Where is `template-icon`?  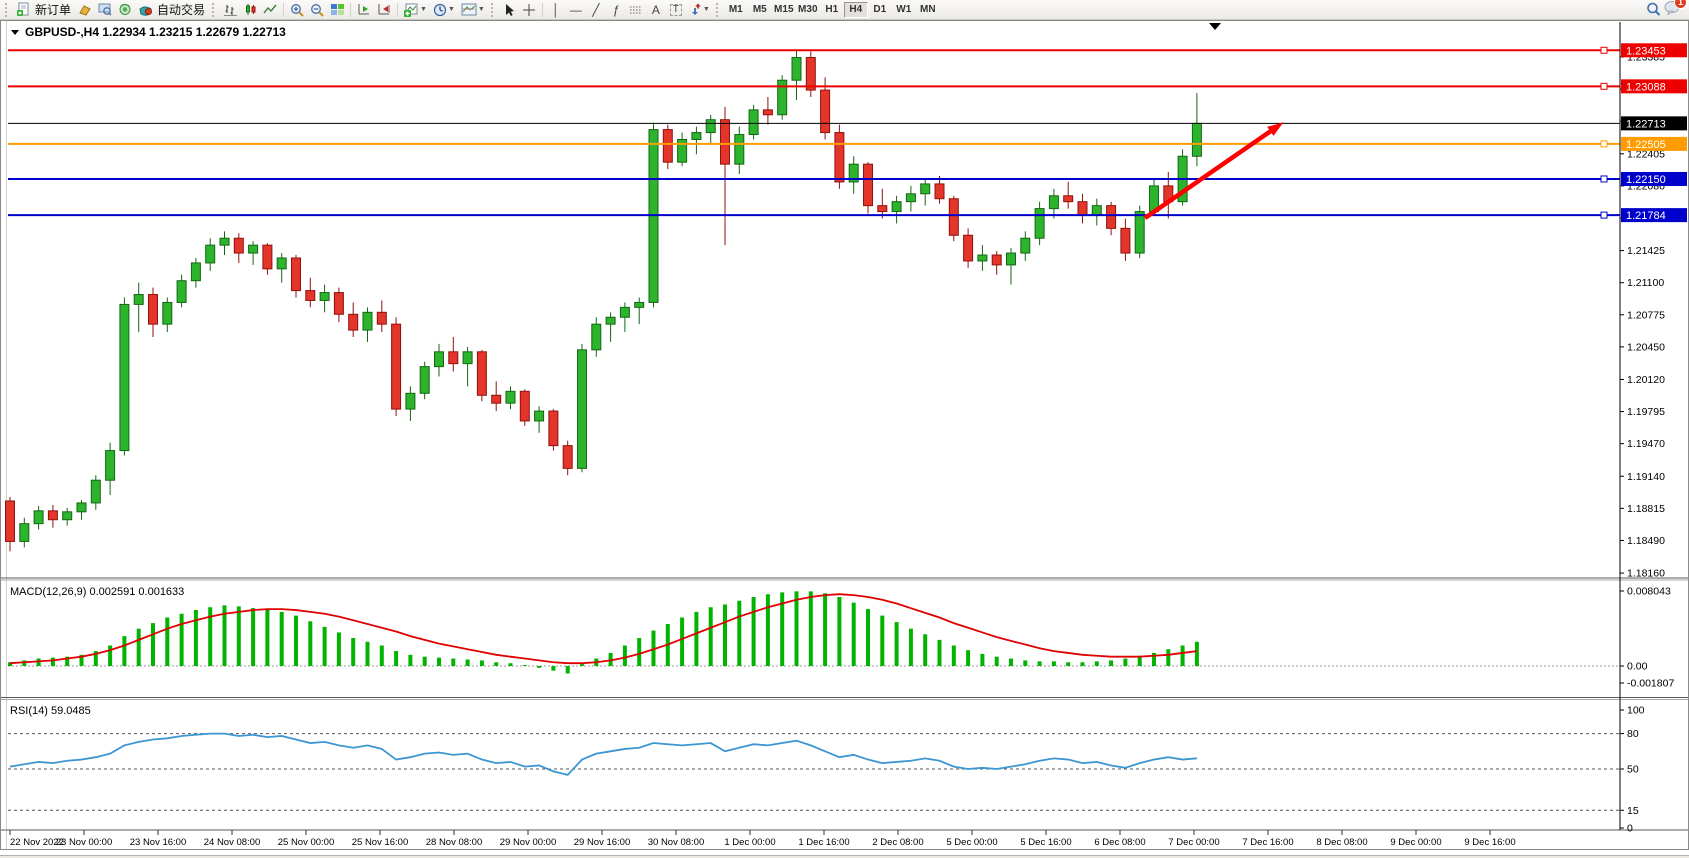 template-icon is located at coordinates (469, 9).